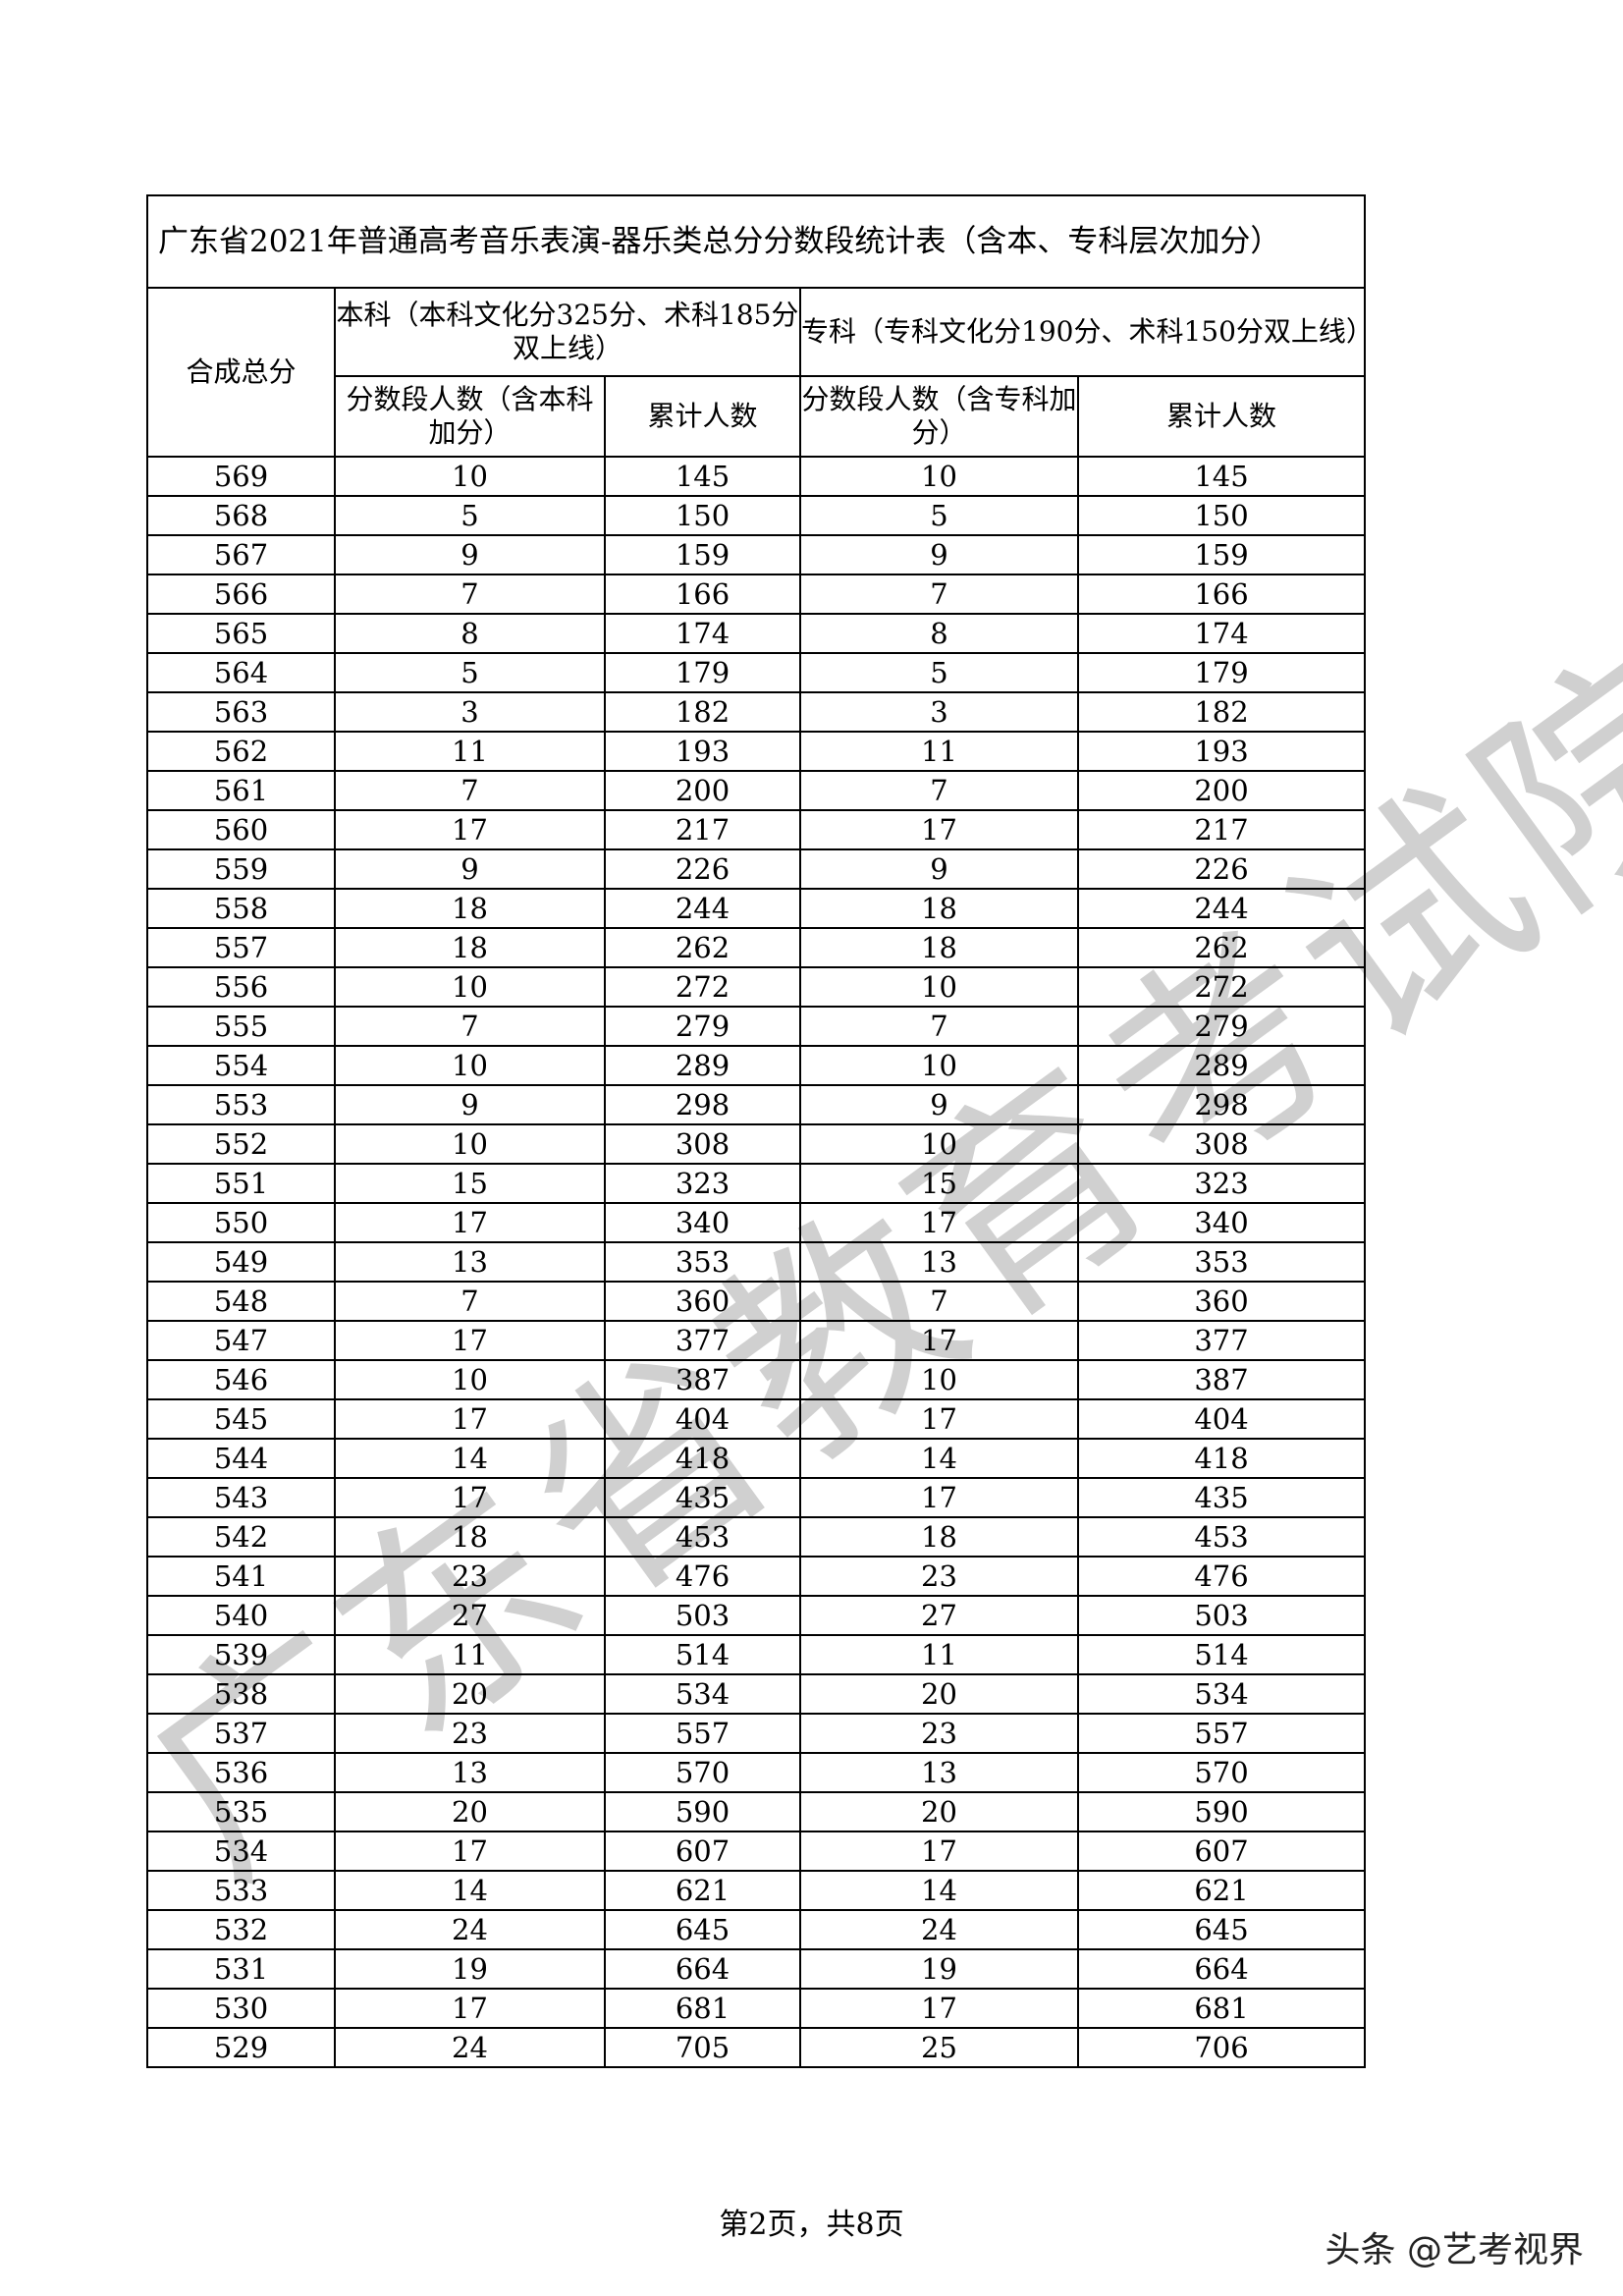 This screenshot has height=2296, width=1623. I want to click on cell-zhuanke-cumulative: 182, so click(1221, 712).